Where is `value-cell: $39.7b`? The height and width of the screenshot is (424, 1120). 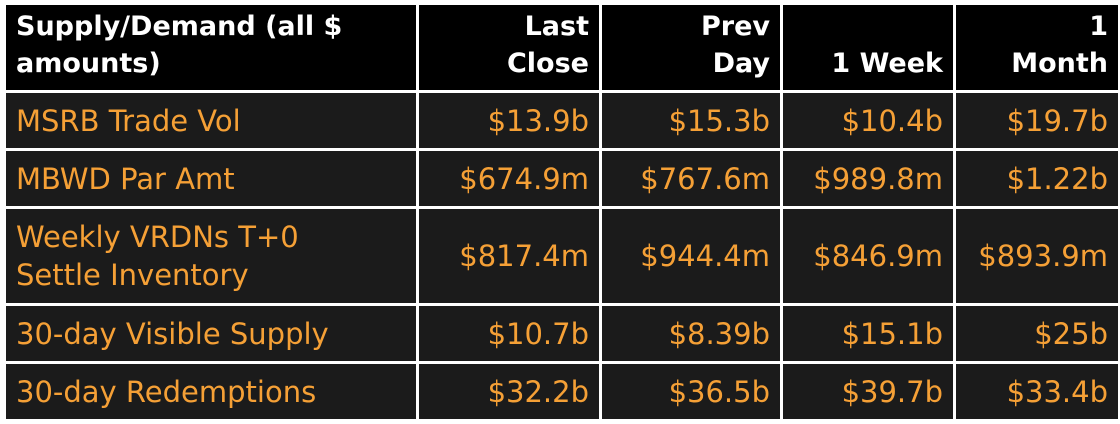
value-cell: $39.7b is located at coordinates (868, 391).